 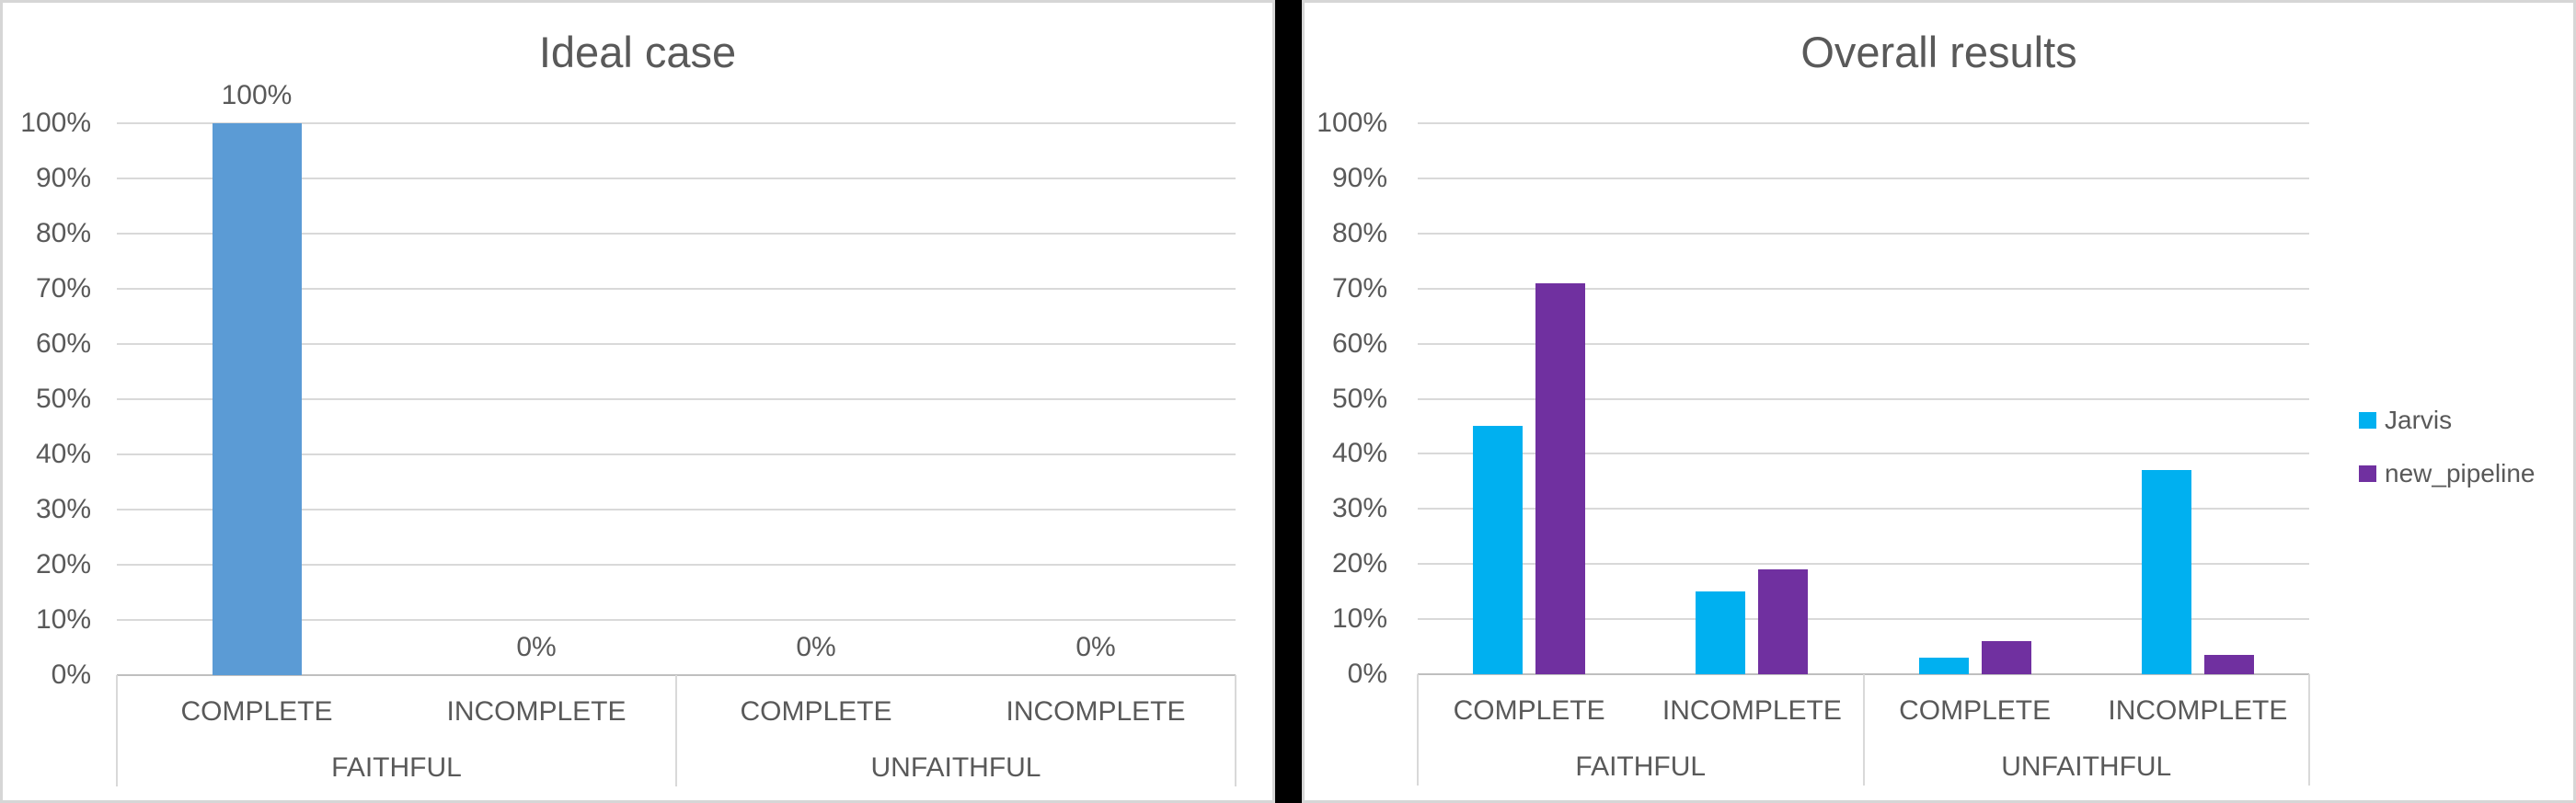 I want to click on legend-entry-new_pipeline: new_pipeline, so click(x=2447, y=473).